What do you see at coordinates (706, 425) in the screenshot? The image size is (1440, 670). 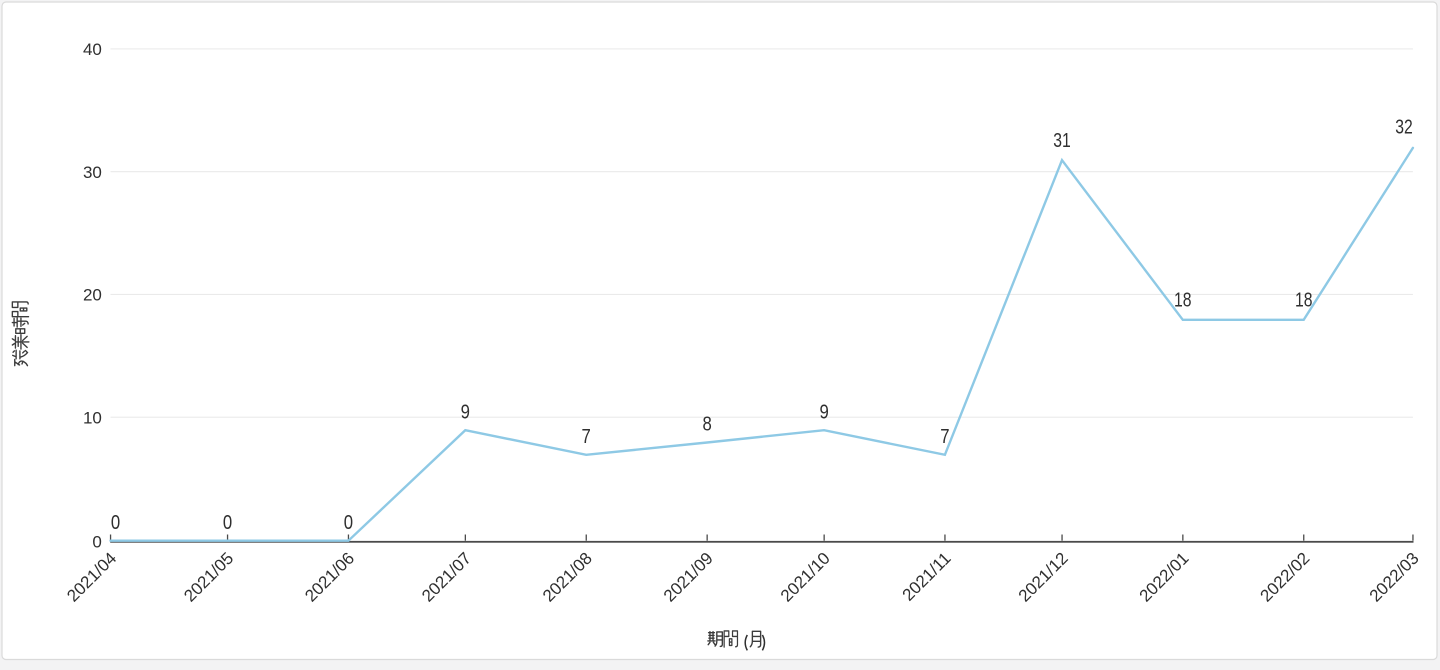 I see `svg-text: 8` at bounding box center [706, 425].